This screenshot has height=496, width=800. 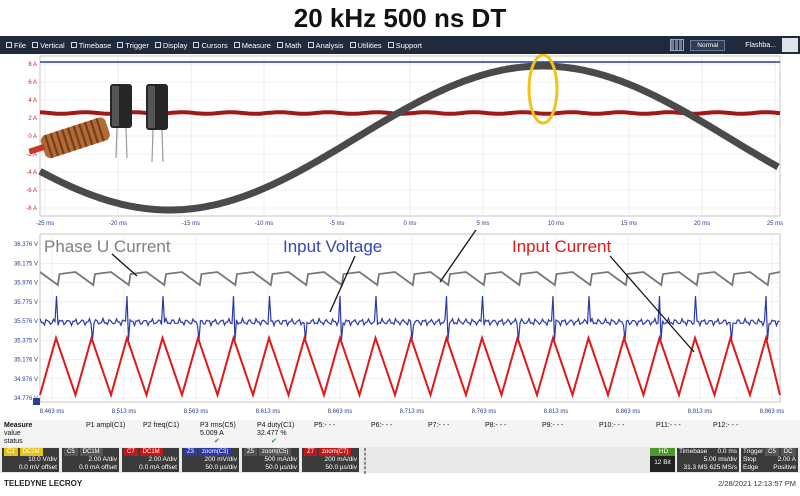 I want to click on utilities-icon, so click(x=352, y=45).